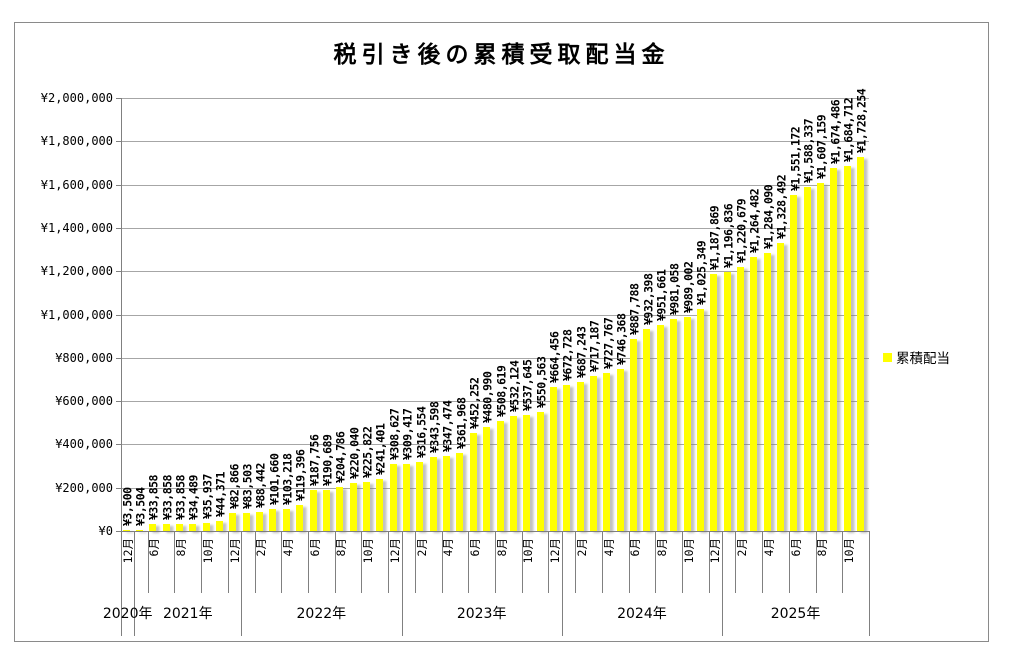 This screenshot has height=664, width=1014. I want to click on x-tick-label: 6月, so click(154, 547).